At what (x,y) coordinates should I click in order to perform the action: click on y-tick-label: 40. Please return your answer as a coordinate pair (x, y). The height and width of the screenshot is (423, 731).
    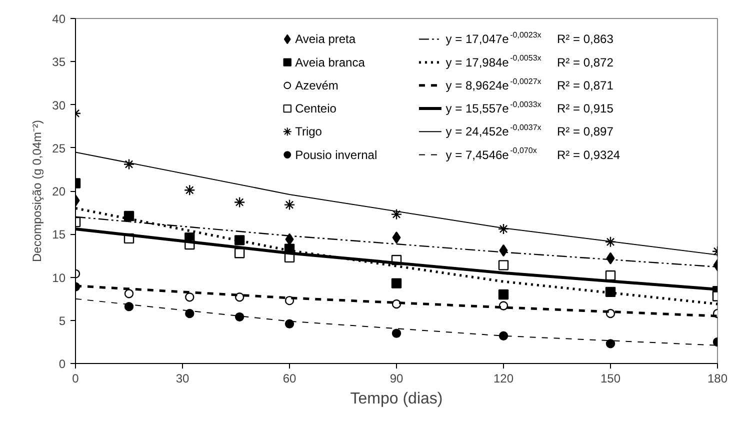
    Looking at the image, I should click on (59, 19).